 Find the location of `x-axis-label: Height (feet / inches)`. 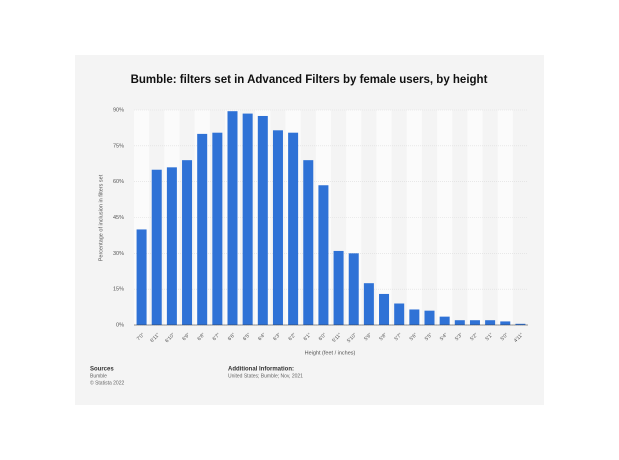

x-axis-label: Height (feet / inches) is located at coordinates (330, 353).